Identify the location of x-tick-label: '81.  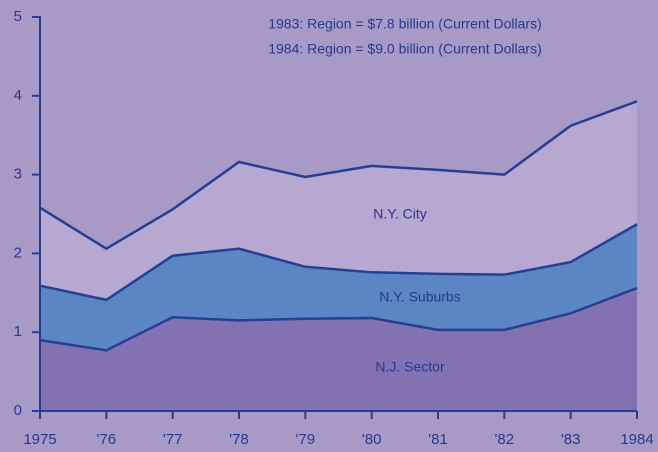
(438, 439).